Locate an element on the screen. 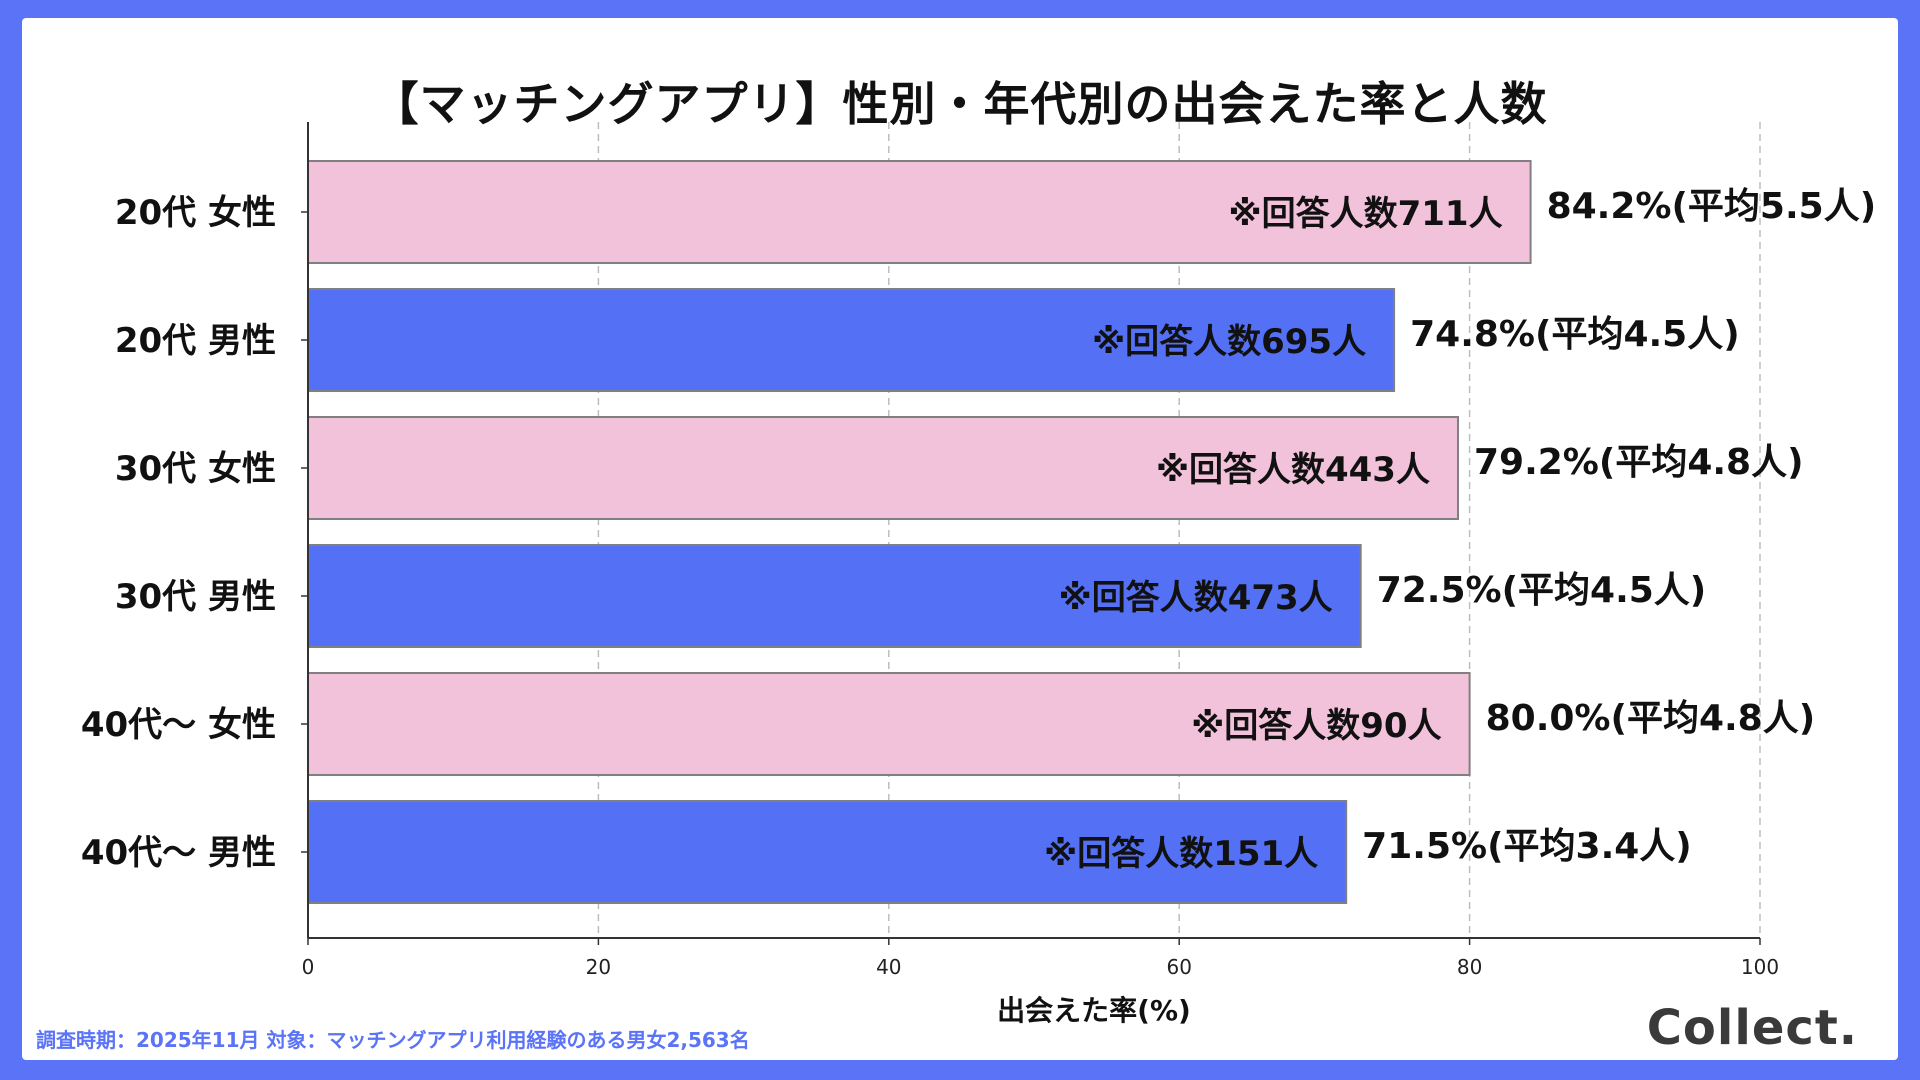  respondent-count-label: ※回答人数90人 is located at coordinates (1316, 726).